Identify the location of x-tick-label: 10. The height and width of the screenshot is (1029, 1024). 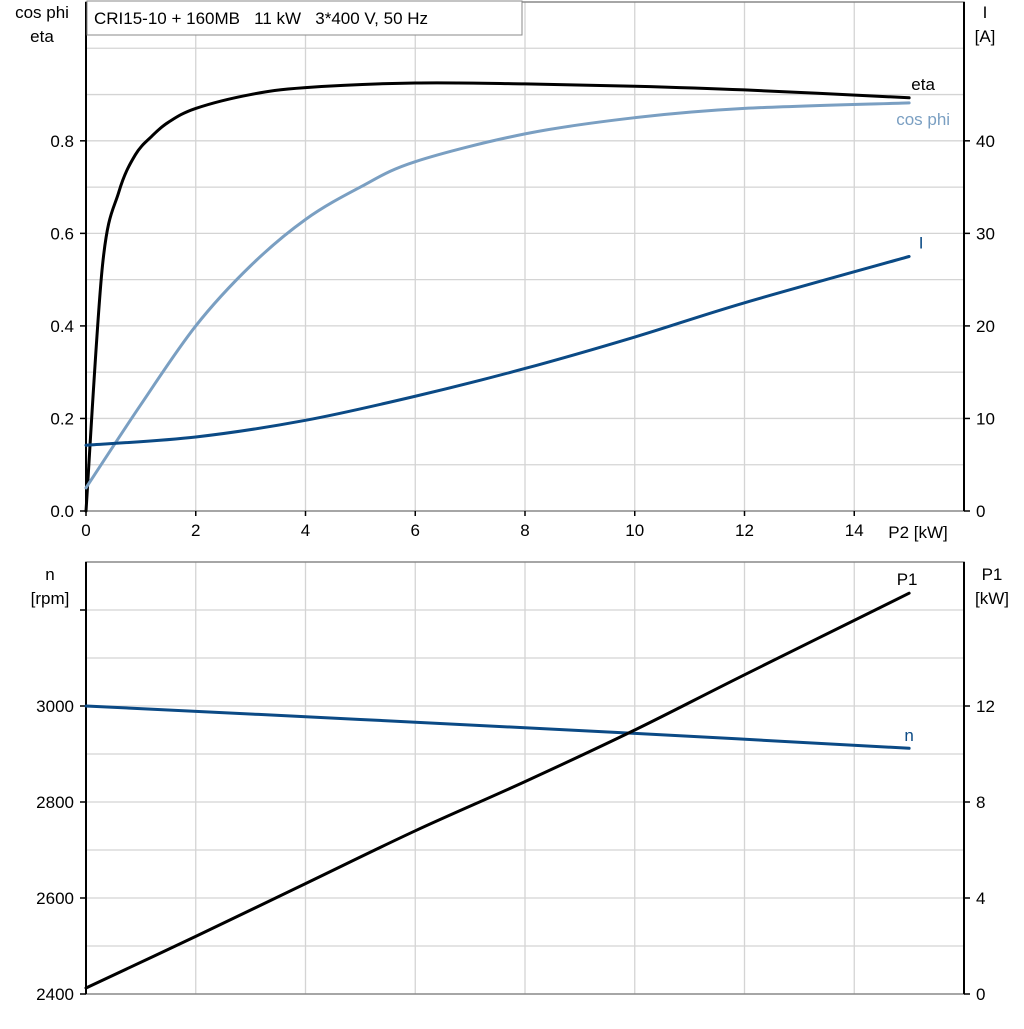
(634, 530).